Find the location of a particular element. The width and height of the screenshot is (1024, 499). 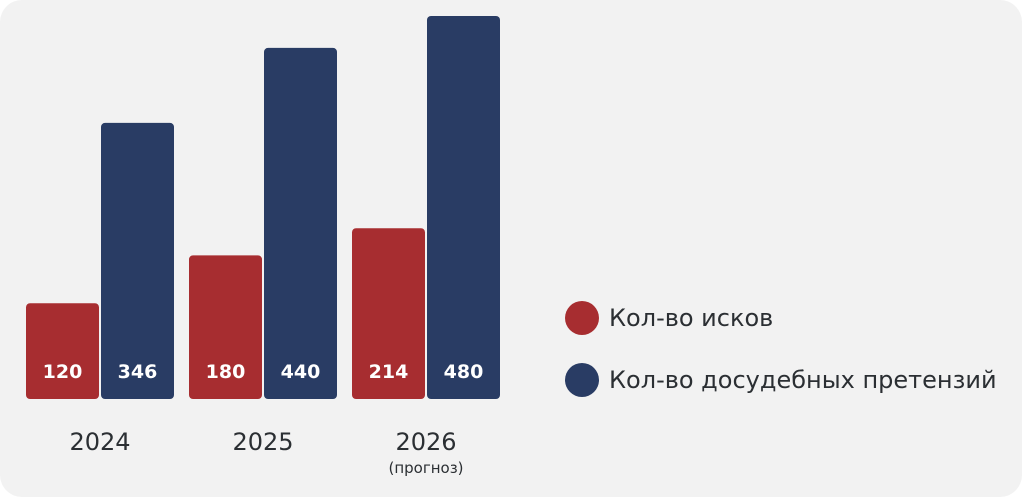

legend-swatch-pretrial is located at coordinates (582, 380).